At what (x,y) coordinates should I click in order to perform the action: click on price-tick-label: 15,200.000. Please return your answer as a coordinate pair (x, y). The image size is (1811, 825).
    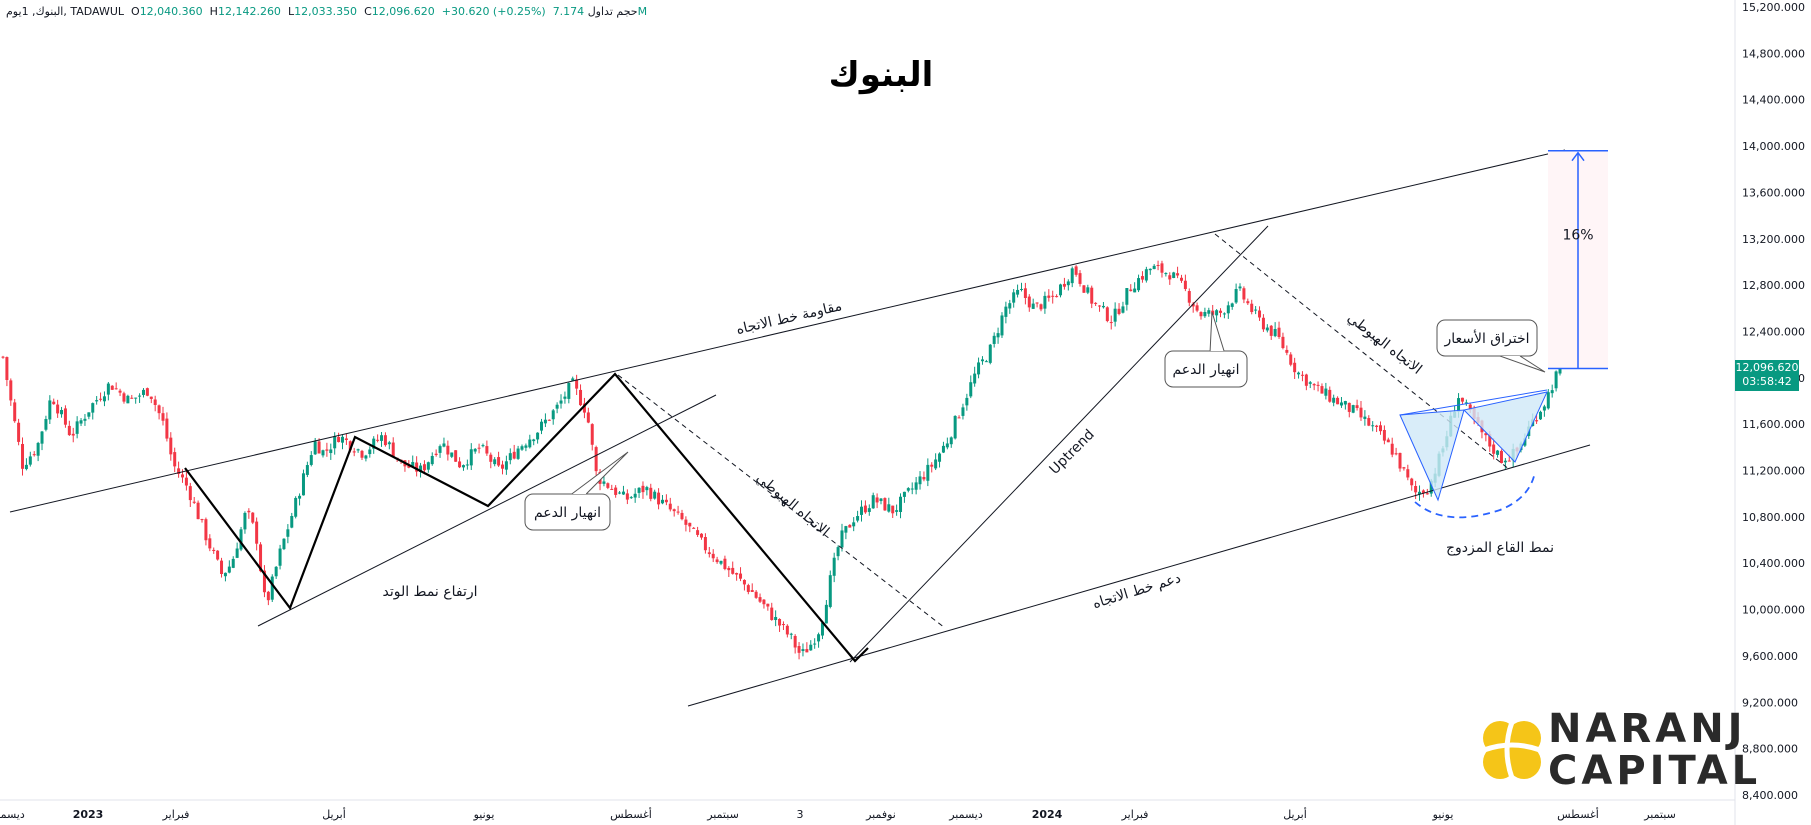
    Looking at the image, I should click on (1773, 7).